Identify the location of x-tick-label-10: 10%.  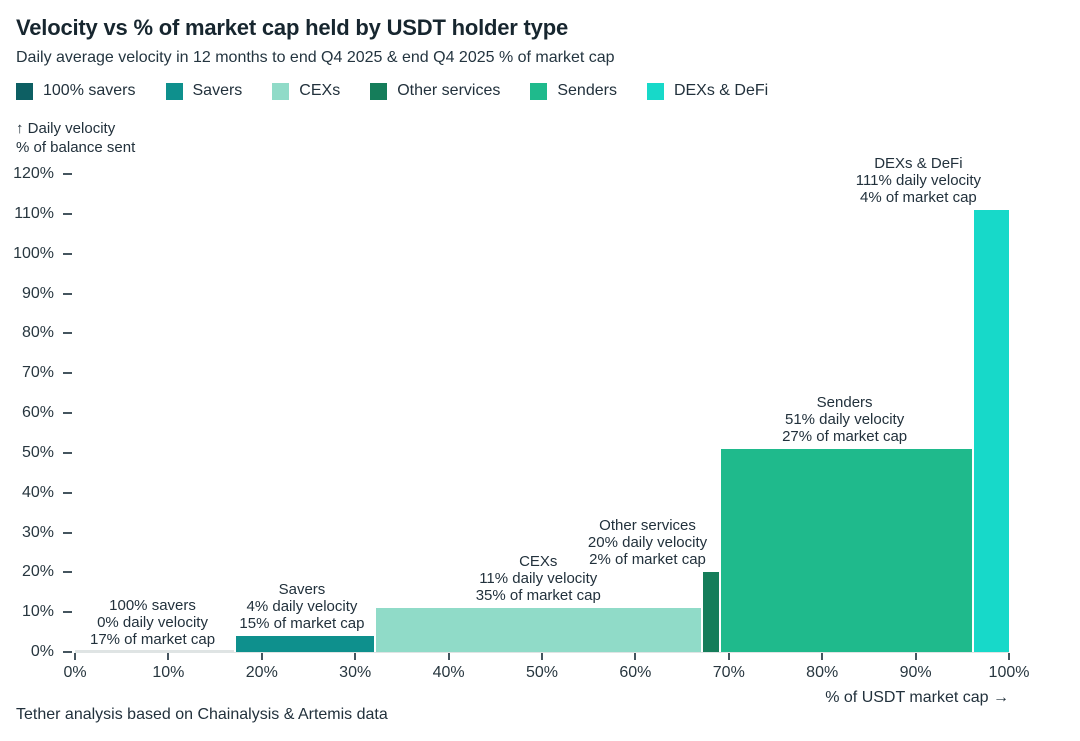
(168, 672).